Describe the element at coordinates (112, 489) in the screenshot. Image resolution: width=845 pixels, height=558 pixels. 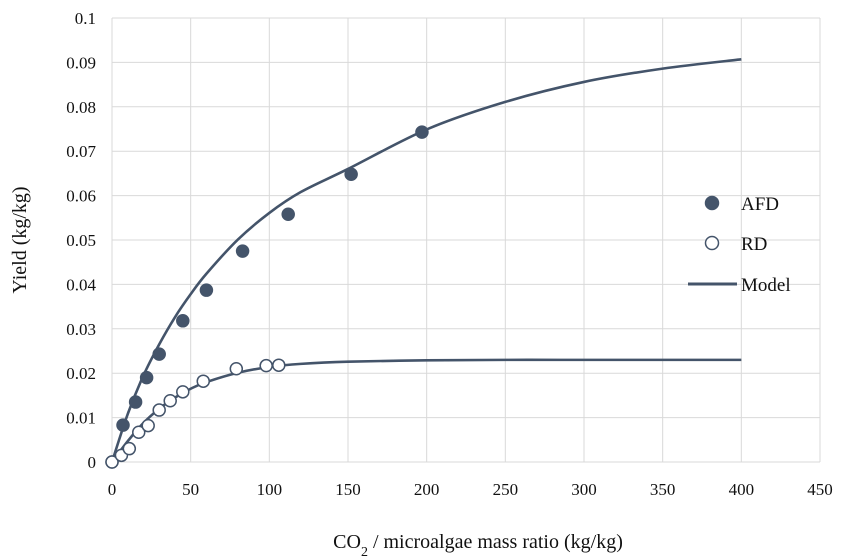
I see `x-tick-label: 0` at that location.